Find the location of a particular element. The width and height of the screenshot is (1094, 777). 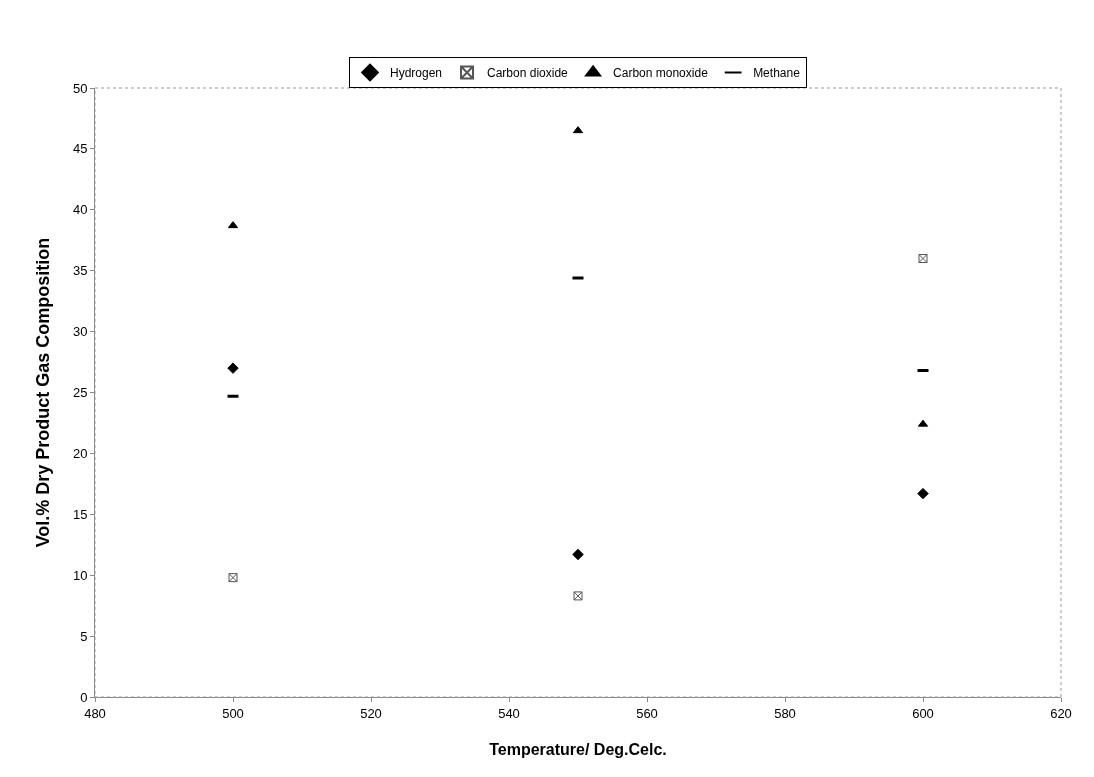

x-tick-label: 540 is located at coordinates (509, 713).